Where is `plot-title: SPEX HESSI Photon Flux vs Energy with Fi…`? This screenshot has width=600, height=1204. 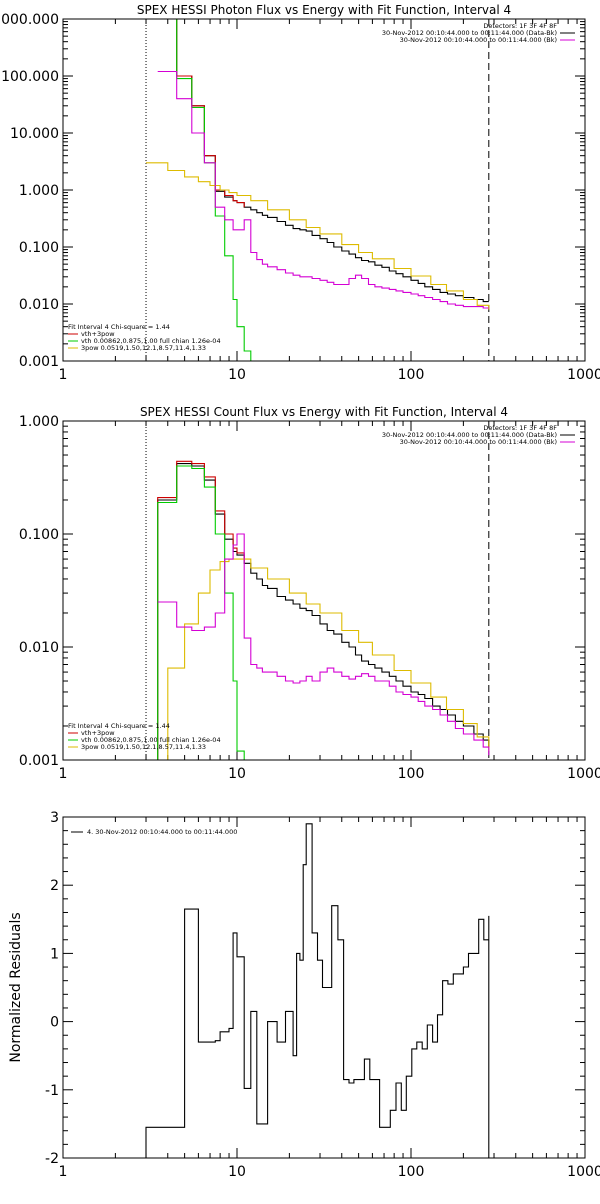
plot-title: SPEX HESSI Photon Flux vs Energy with Fi… is located at coordinates (324, 10).